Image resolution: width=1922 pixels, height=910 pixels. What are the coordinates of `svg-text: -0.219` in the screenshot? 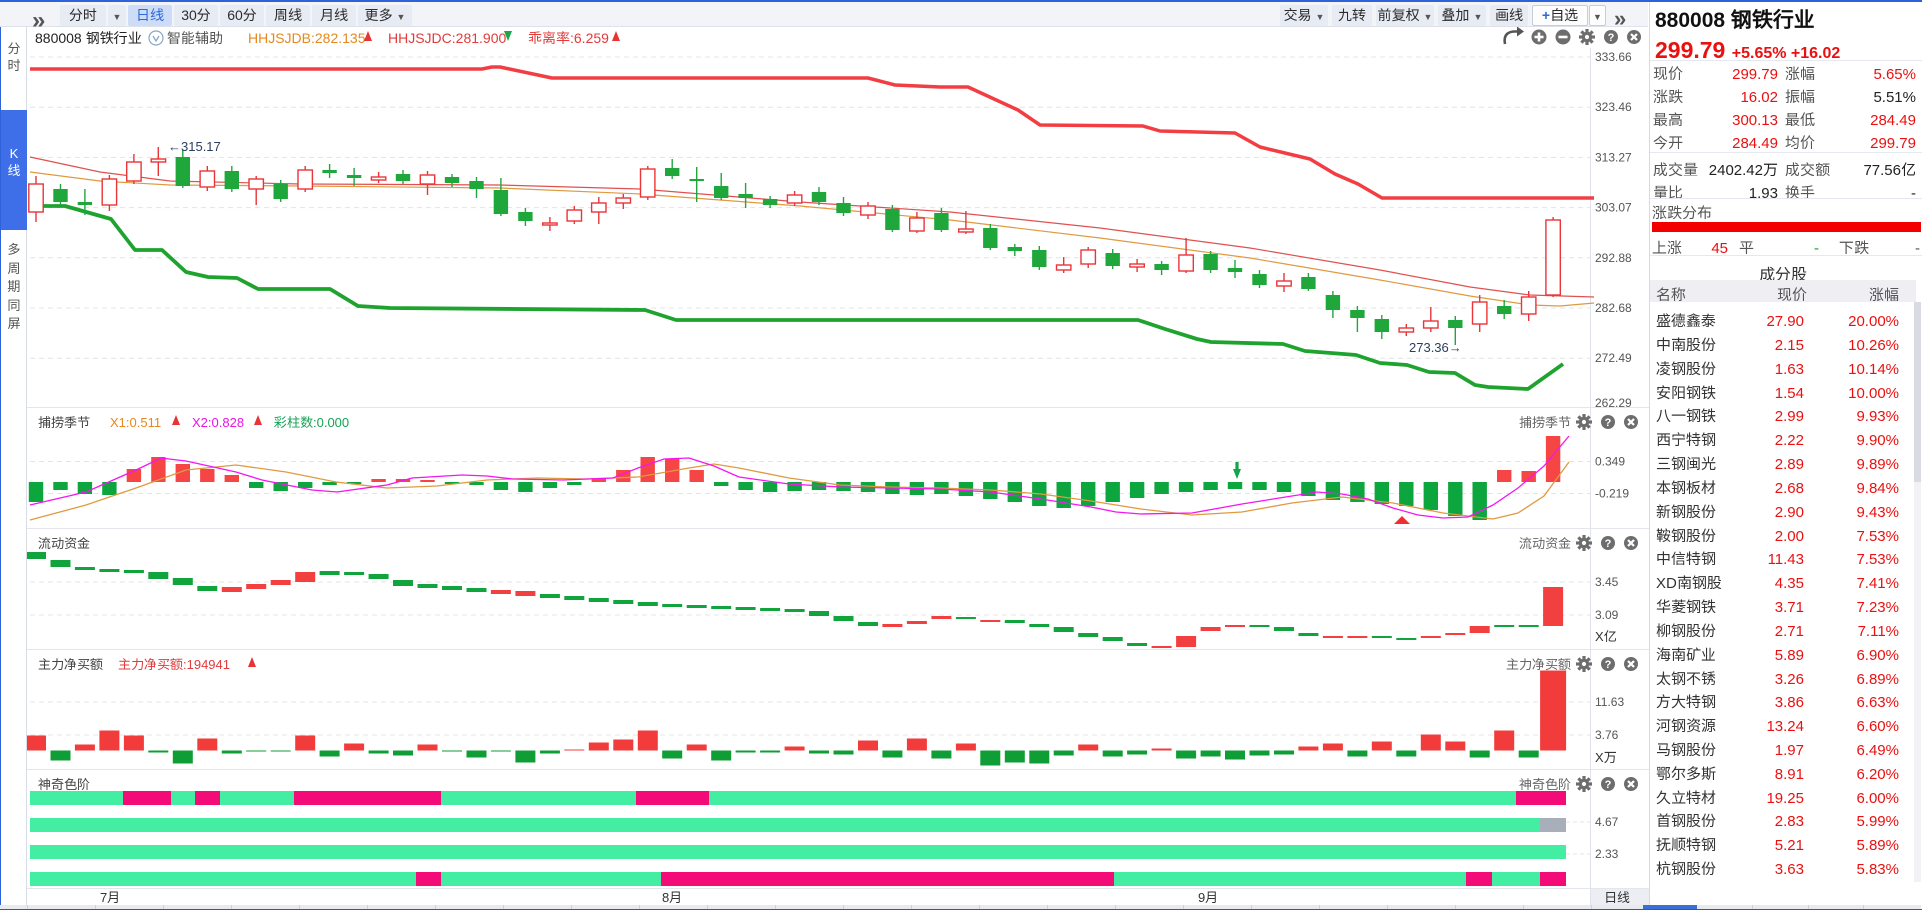 It's located at (1612, 493).